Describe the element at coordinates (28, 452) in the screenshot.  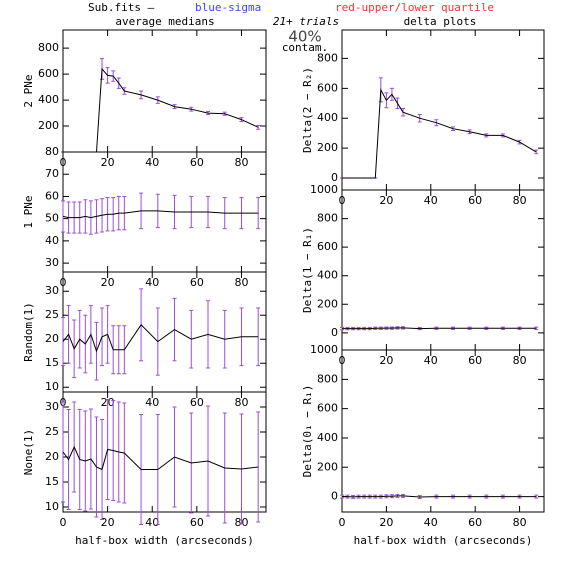
I see `y-axis-label: None(1)` at that location.